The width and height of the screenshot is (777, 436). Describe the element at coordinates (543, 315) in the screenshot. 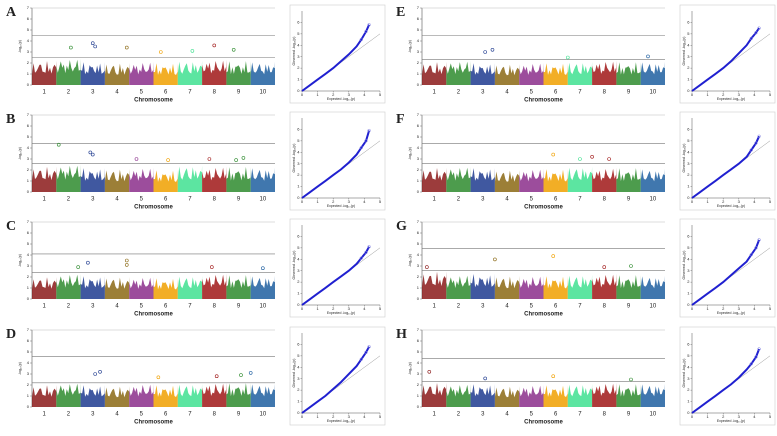

I see `x-axis-label: Chromosome` at that location.